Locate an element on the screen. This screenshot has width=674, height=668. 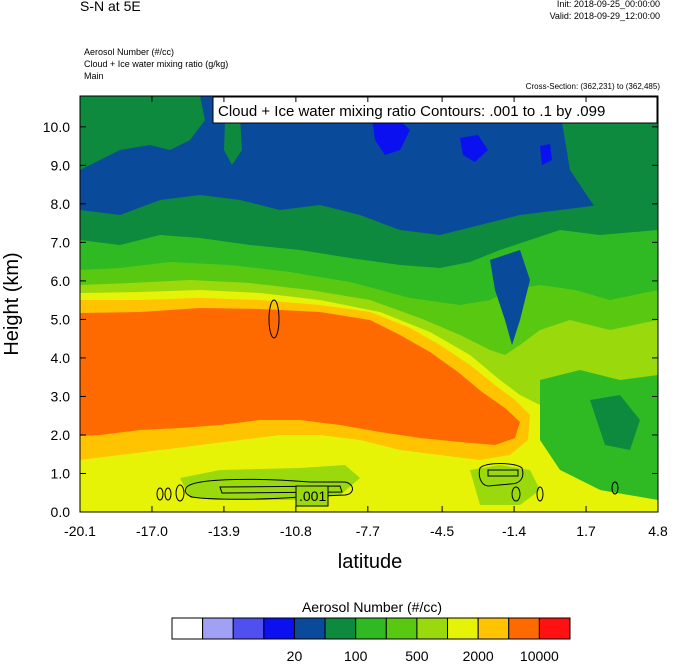
colorbar-label: 20 is located at coordinates (295, 656).